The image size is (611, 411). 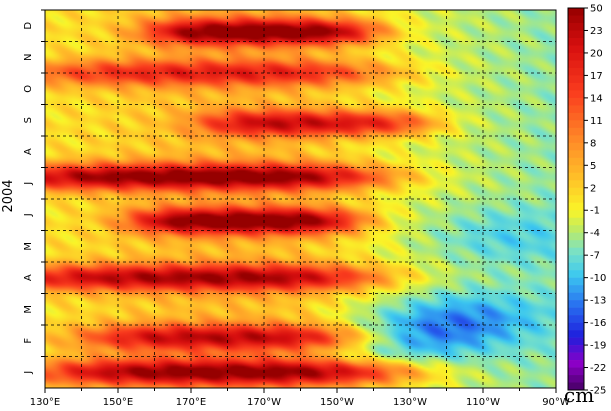 I want to click on y-tick-label: S, so click(x=28, y=120).